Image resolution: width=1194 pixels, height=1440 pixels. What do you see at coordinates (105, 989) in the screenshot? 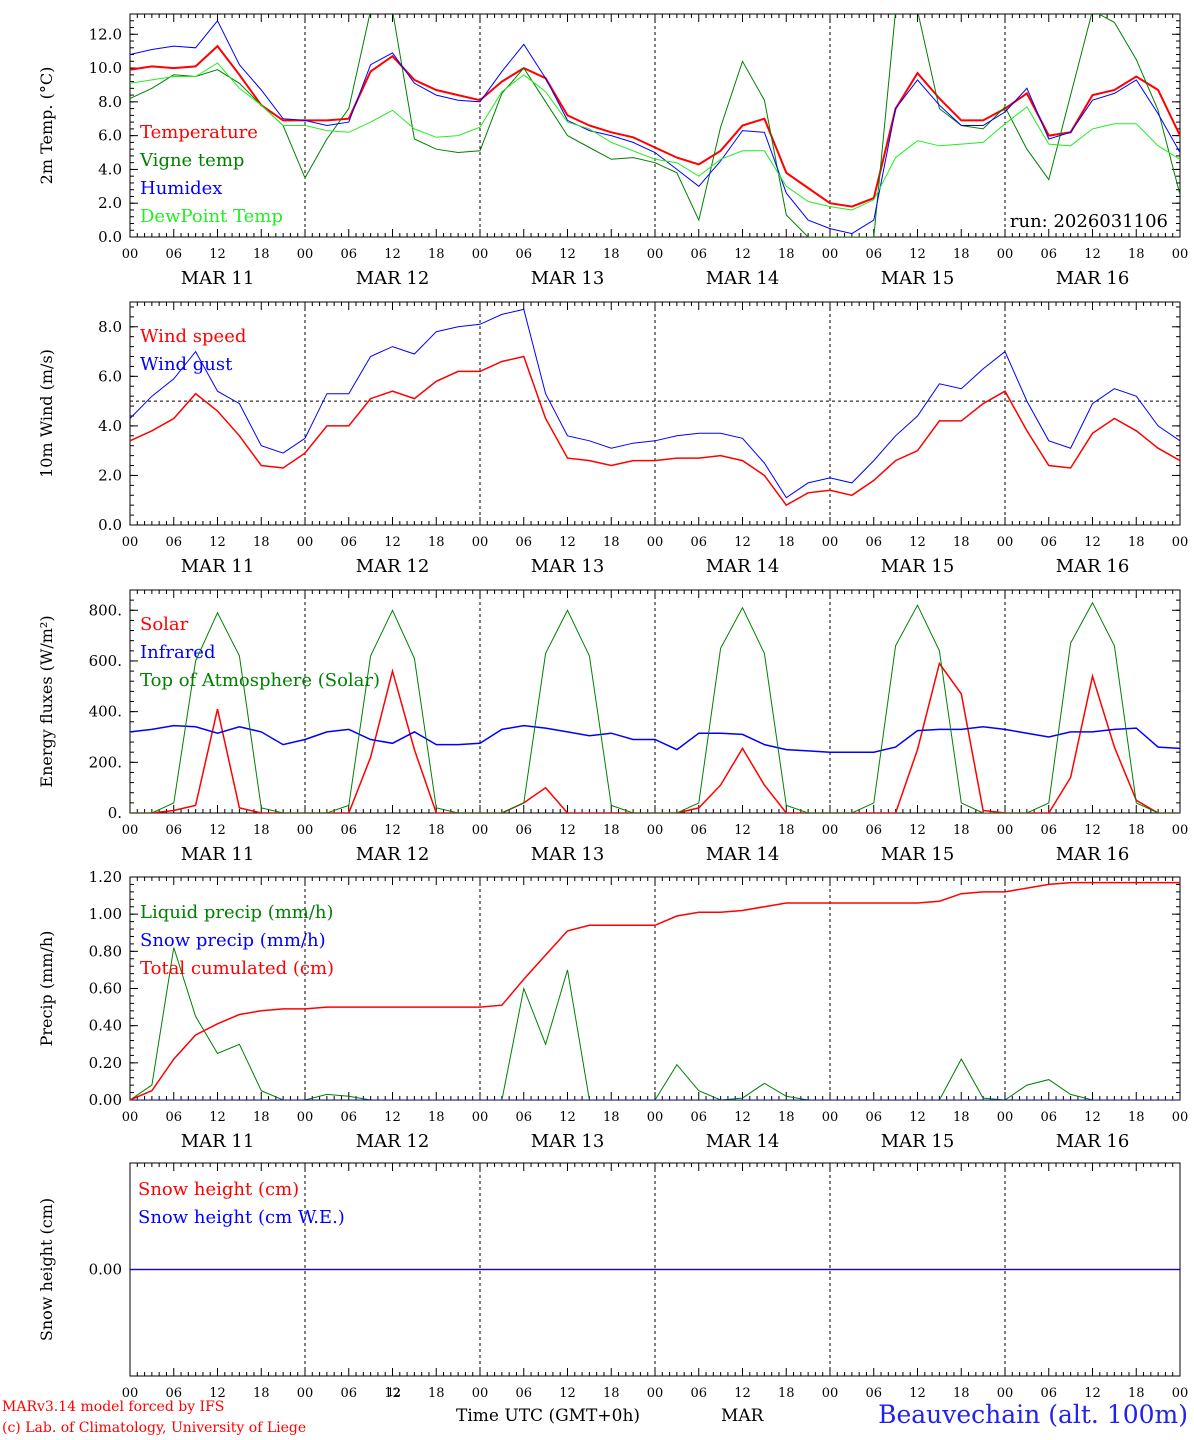
I see `y-tick-label: 0.60` at bounding box center [105, 989].